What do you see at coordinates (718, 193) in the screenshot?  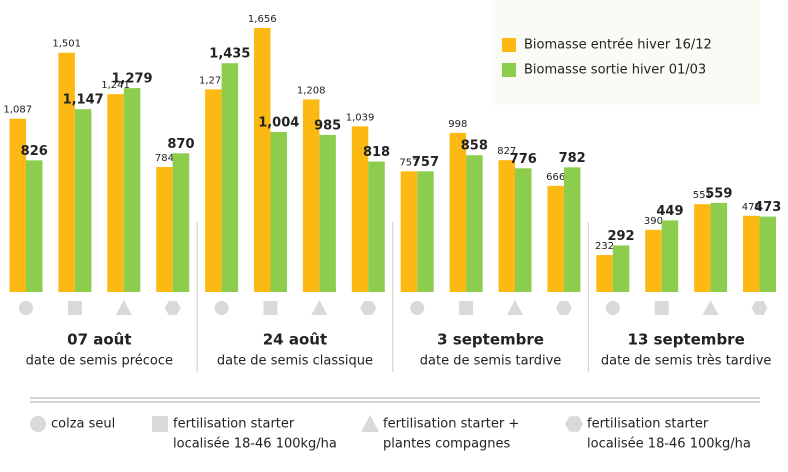 I see `value-label: 559` at bounding box center [718, 193].